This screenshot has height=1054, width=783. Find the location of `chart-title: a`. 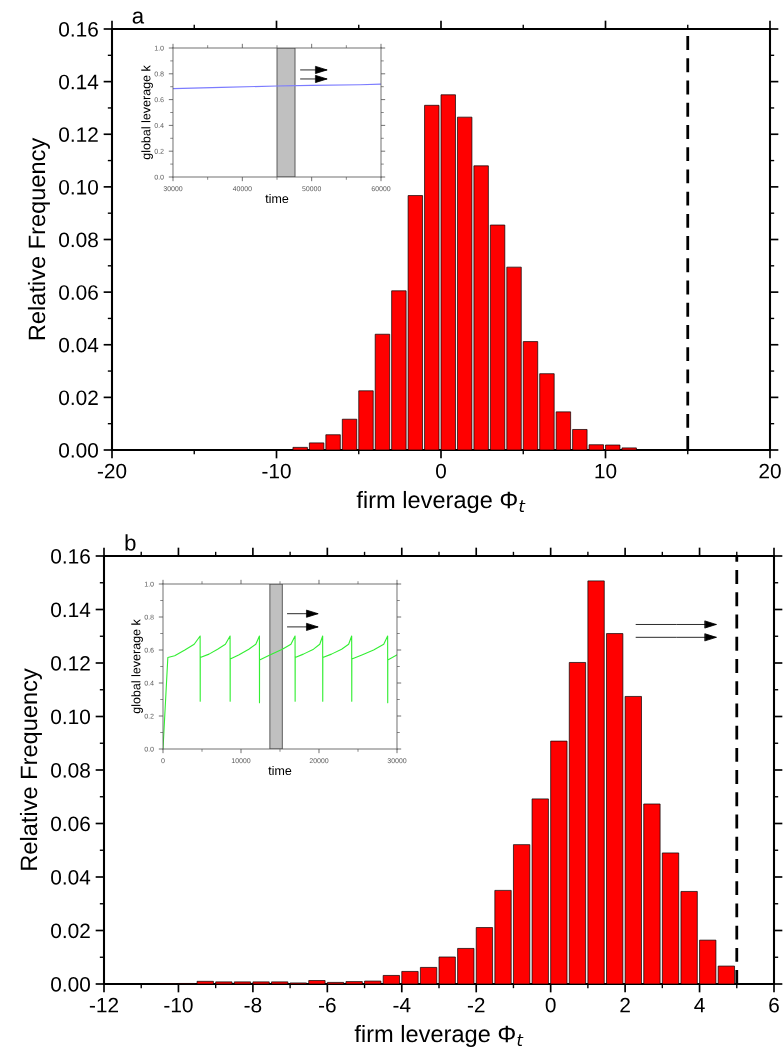

chart-title: a is located at coordinates (138, 17).